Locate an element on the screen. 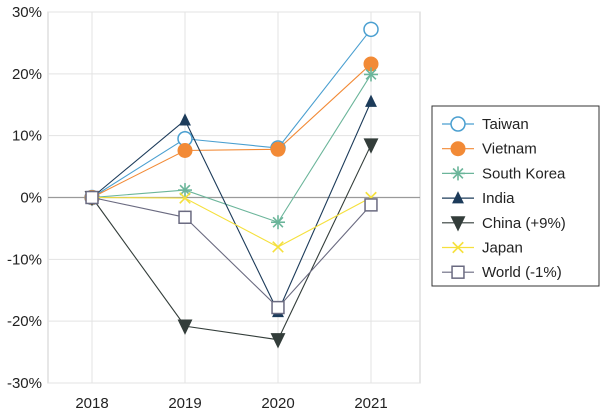 Image resolution: width=600 pixels, height=413 pixels. x-tick-label: 2018 is located at coordinates (91, 403).